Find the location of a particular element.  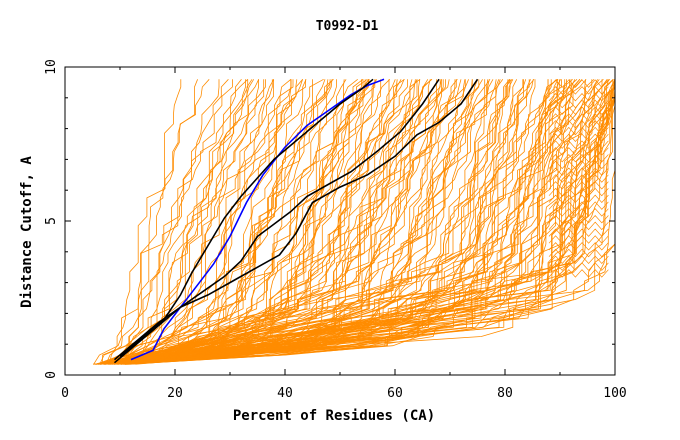

y-tick-label: 10 is located at coordinates (51, 67).